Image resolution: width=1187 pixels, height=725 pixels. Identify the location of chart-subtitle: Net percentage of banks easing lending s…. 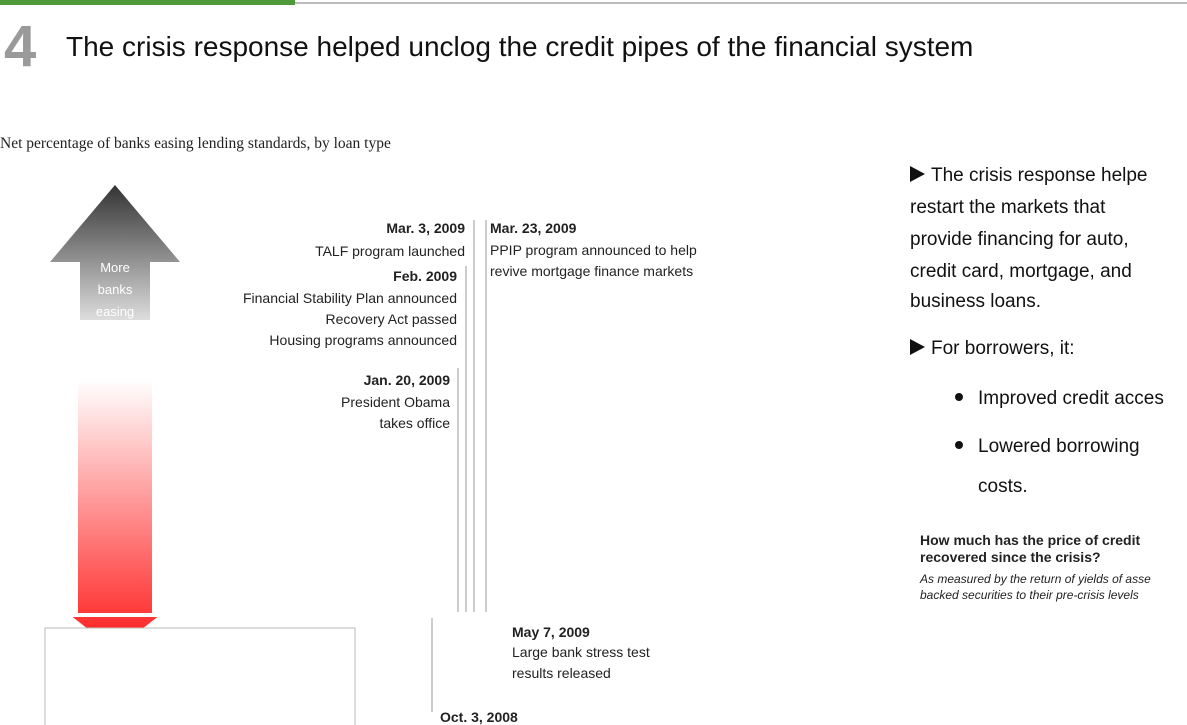
(195, 143).